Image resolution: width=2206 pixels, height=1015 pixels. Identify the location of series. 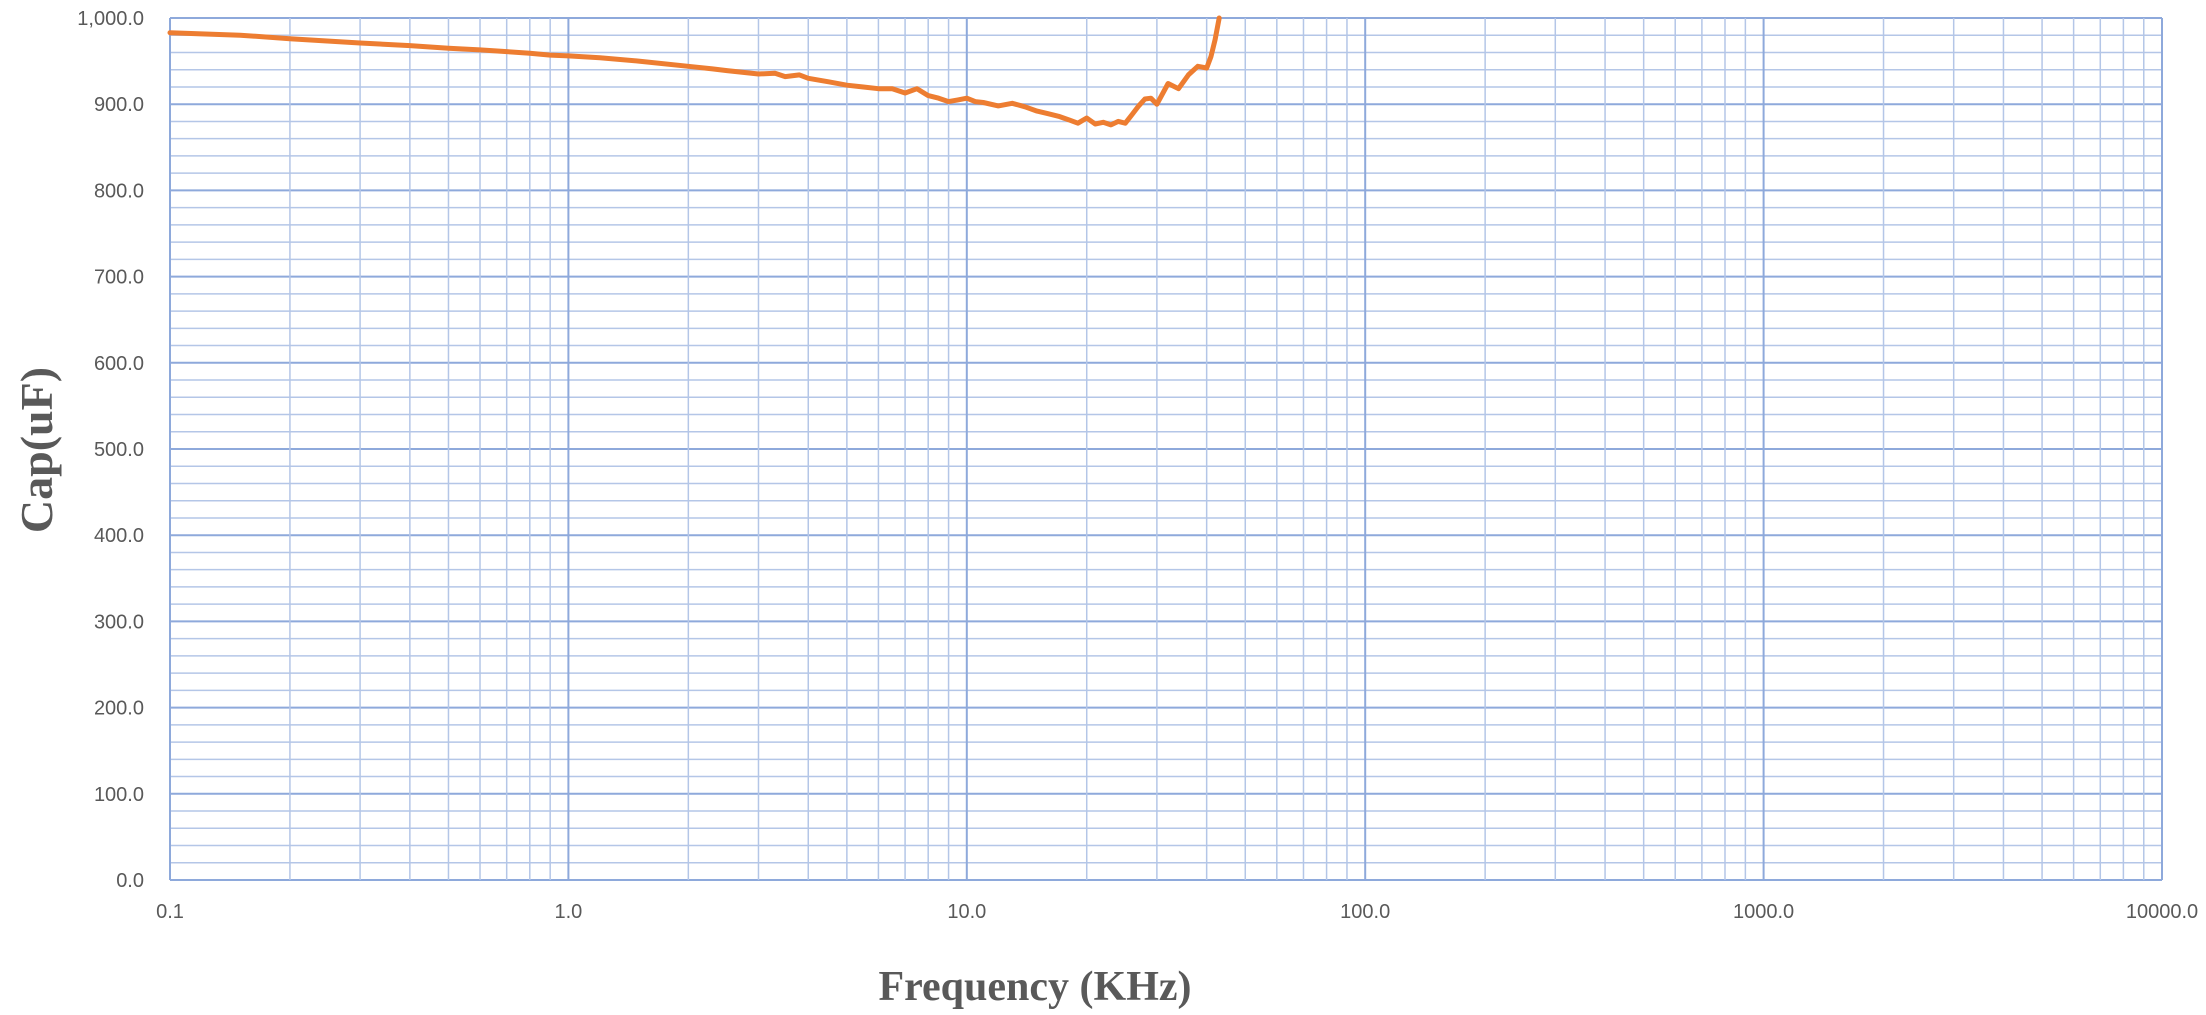
(694, 71).